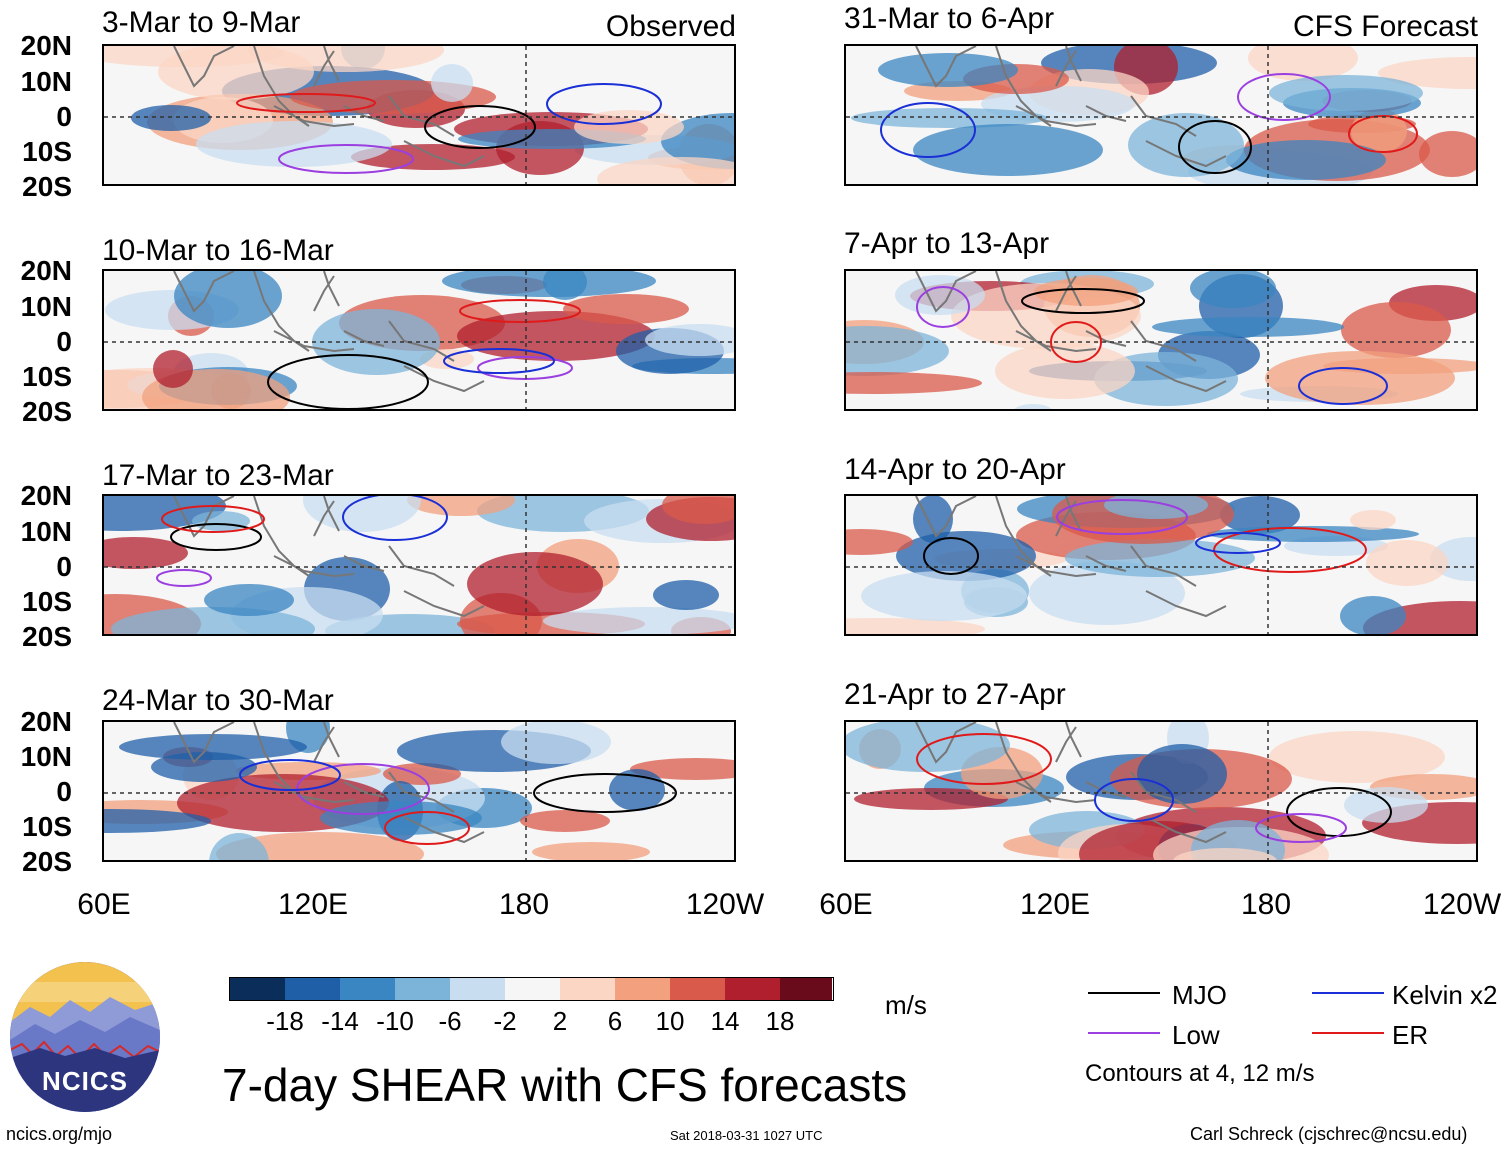  What do you see at coordinates (59, 1134) in the screenshot?
I see `footer-url: ncics.org/mjo` at bounding box center [59, 1134].